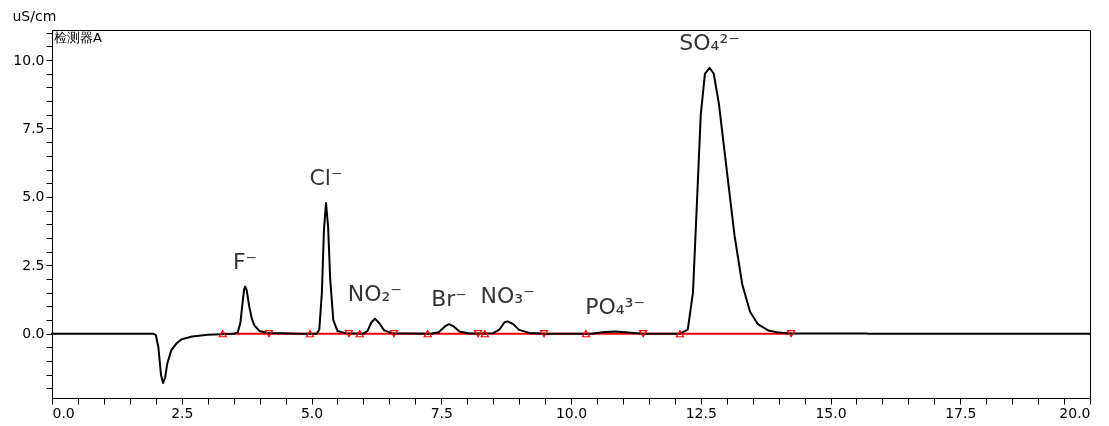 The image size is (1109, 426). What do you see at coordinates (449, 299) in the screenshot?
I see `annotation: Br⁻` at bounding box center [449, 299].